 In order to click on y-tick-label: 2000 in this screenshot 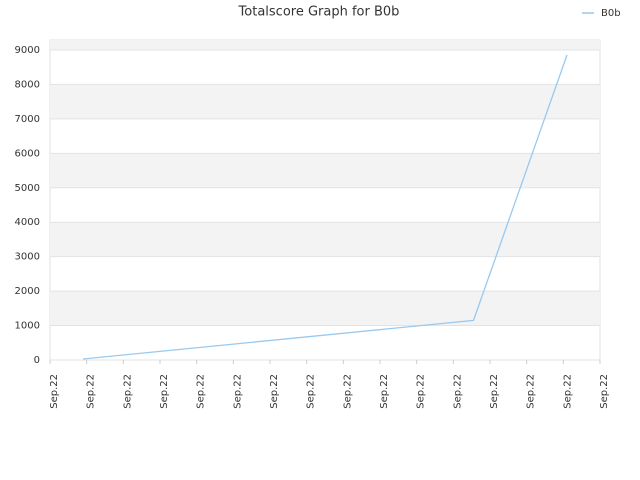, I will do `click(27, 291)`.